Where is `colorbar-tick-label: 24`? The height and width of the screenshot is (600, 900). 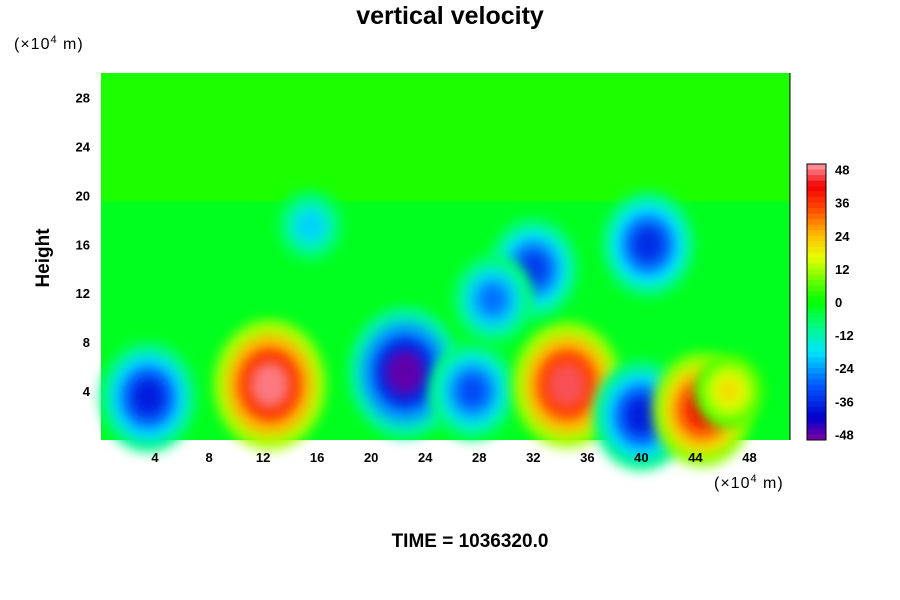 colorbar-tick-label: 24 is located at coordinates (842, 236).